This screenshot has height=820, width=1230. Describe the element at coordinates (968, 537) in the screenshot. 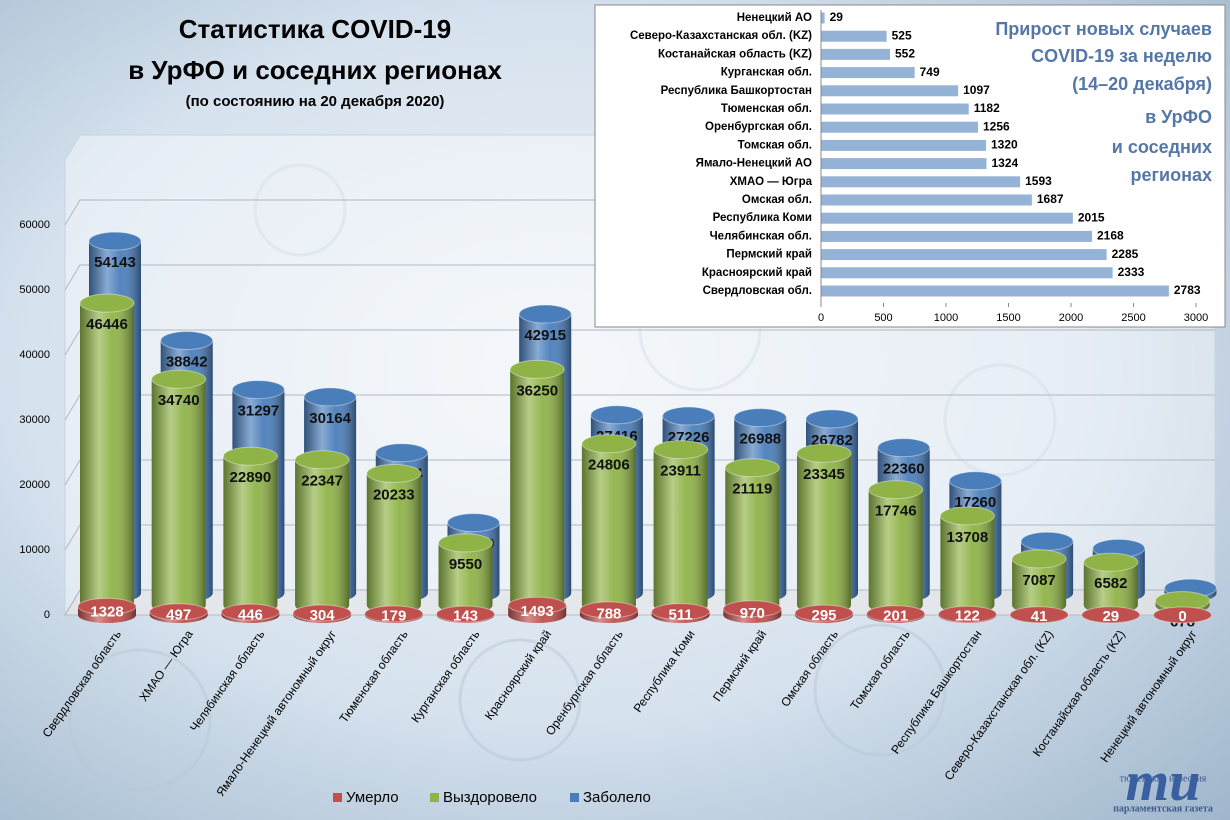

I see `data-label: 13708` at that location.